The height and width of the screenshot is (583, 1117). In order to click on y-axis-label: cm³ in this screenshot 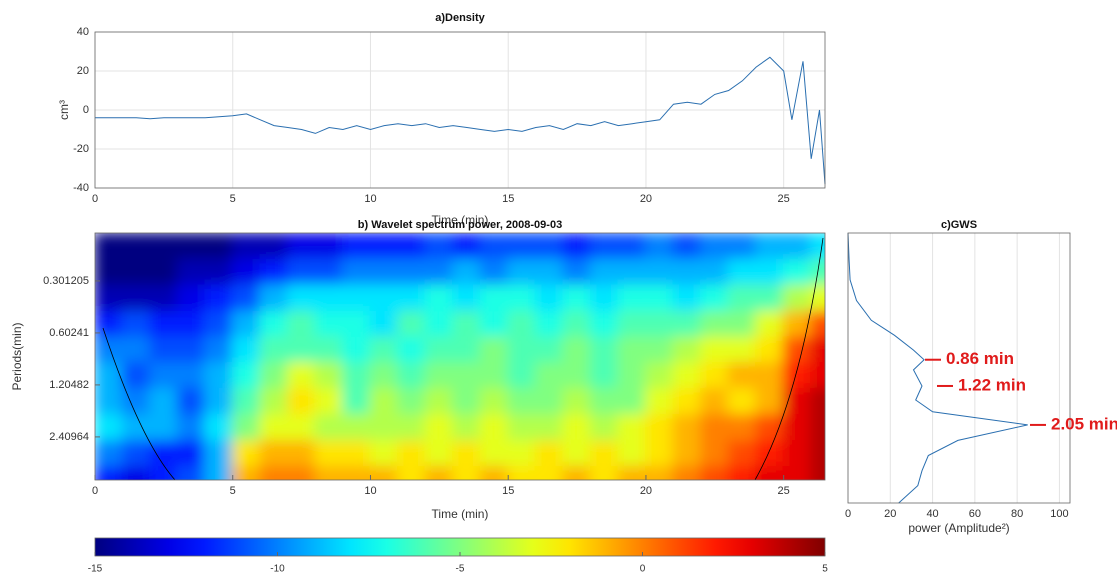, I will do `click(64, 110)`.